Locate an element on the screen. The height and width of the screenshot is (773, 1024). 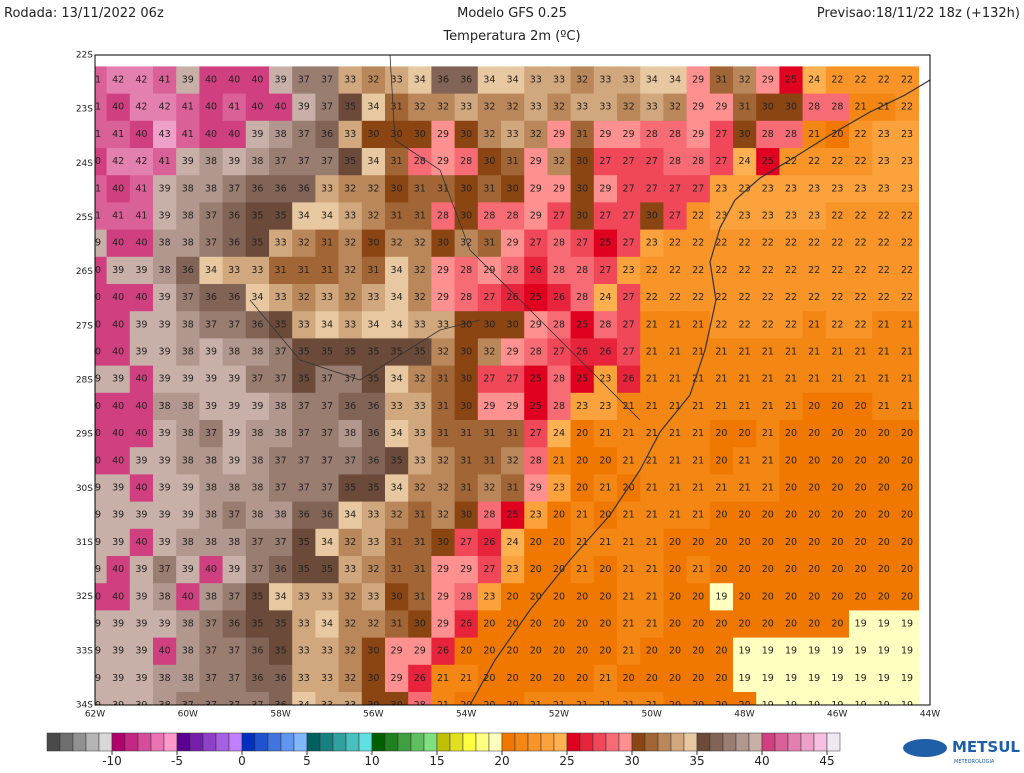
temp-value: 34 is located at coordinates (327, 324).